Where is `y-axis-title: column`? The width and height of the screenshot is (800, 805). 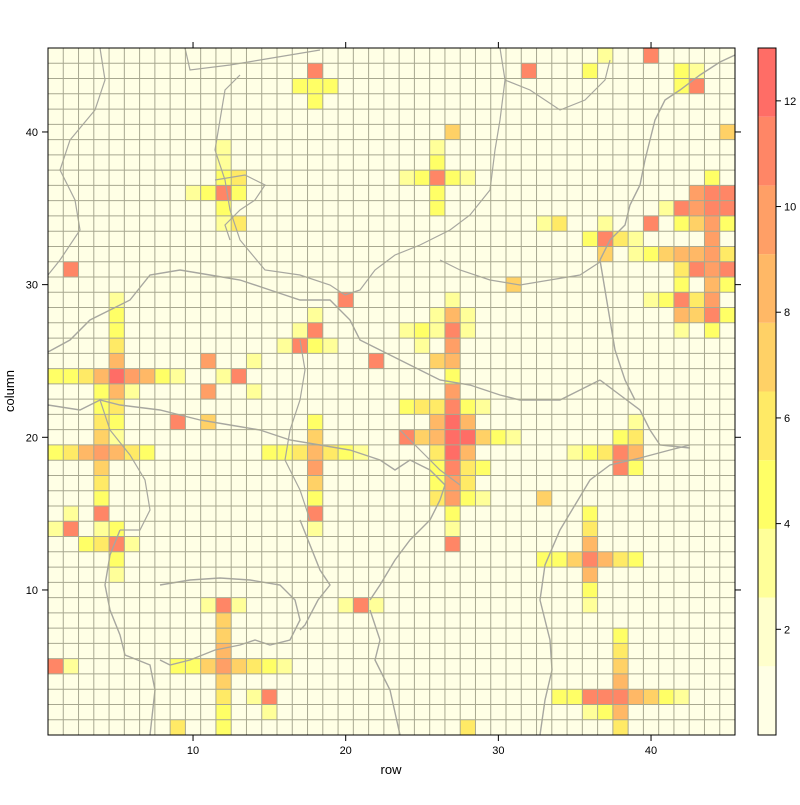 y-axis-title: column is located at coordinates (9, 391).